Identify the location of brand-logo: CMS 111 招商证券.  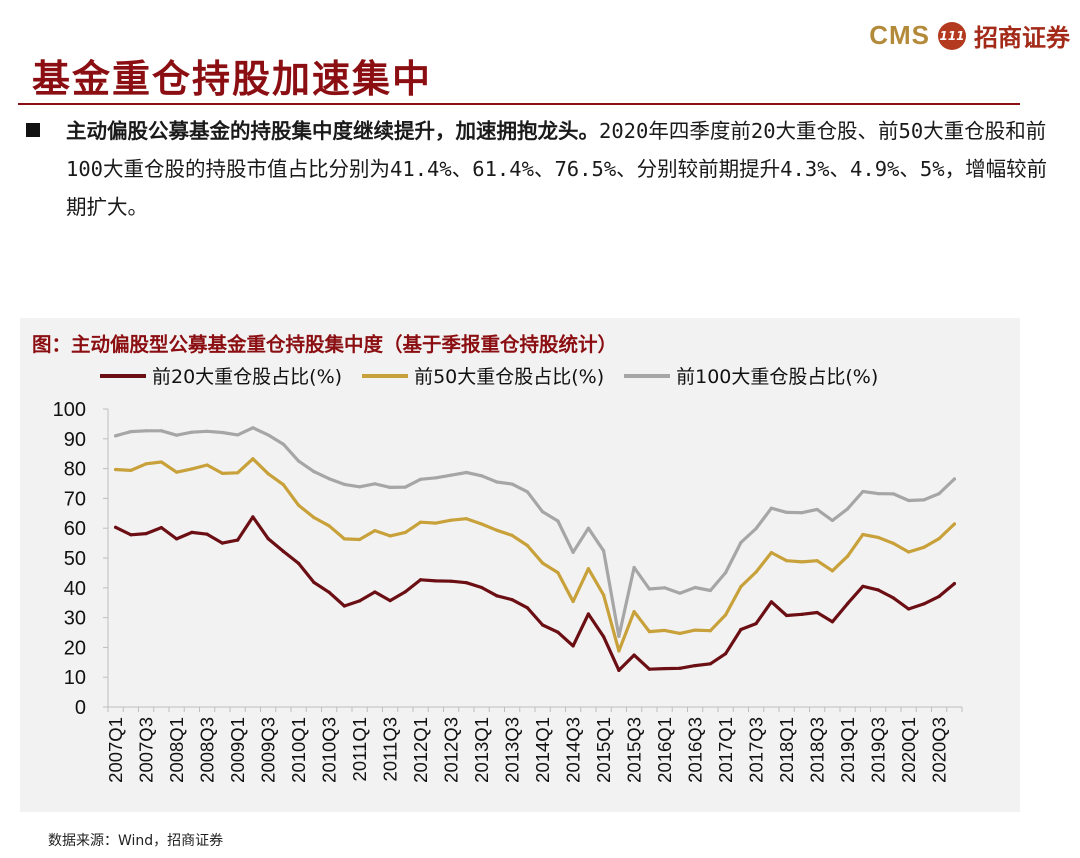
(969, 35).